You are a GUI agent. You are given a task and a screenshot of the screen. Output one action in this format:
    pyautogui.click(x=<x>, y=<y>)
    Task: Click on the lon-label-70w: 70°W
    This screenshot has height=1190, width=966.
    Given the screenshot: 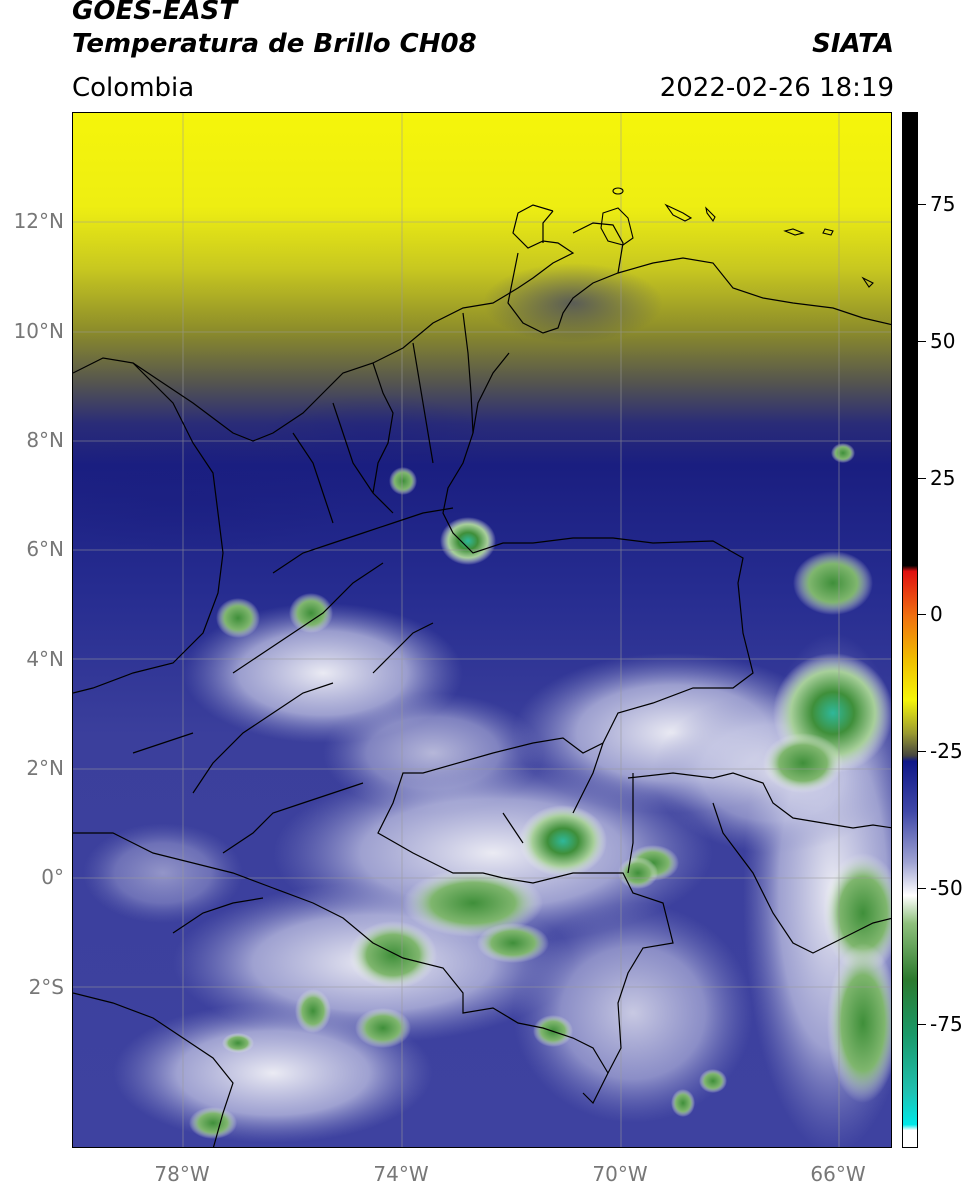 What is the action you would take?
    pyautogui.click(x=620, y=1174)
    